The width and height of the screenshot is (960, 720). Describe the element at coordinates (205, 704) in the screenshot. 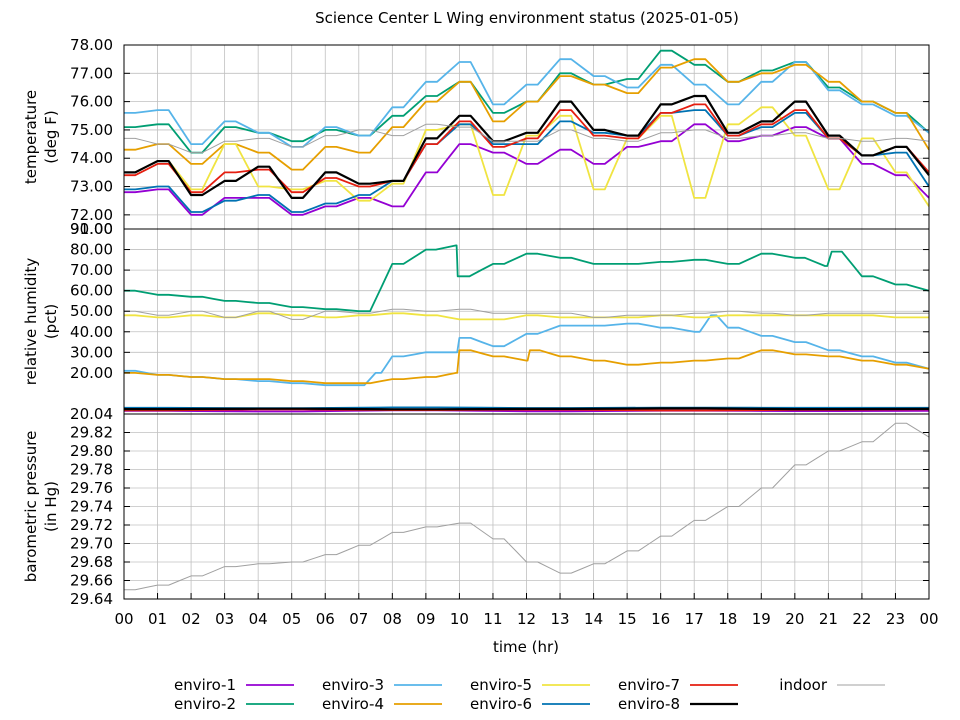

I see `legend-label: enviro-2` at that location.